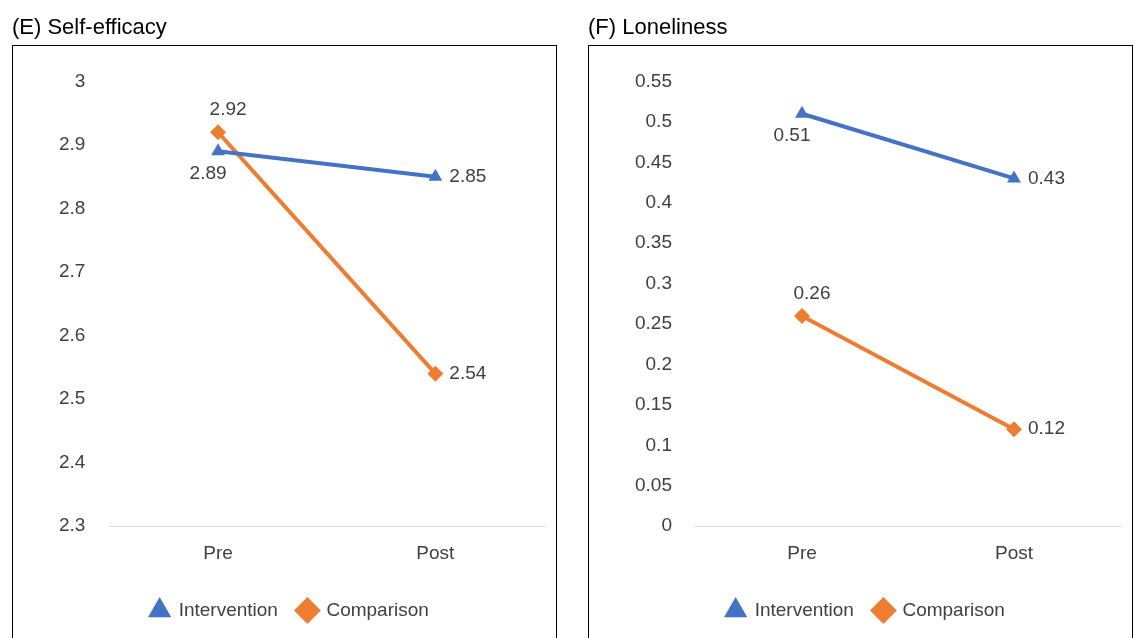 Image resolution: width=1135 pixels, height=638 pixels. Describe the element at coordinates (72, 144) in the screenshot. I see `y-tick-label: 2.9` at that location.